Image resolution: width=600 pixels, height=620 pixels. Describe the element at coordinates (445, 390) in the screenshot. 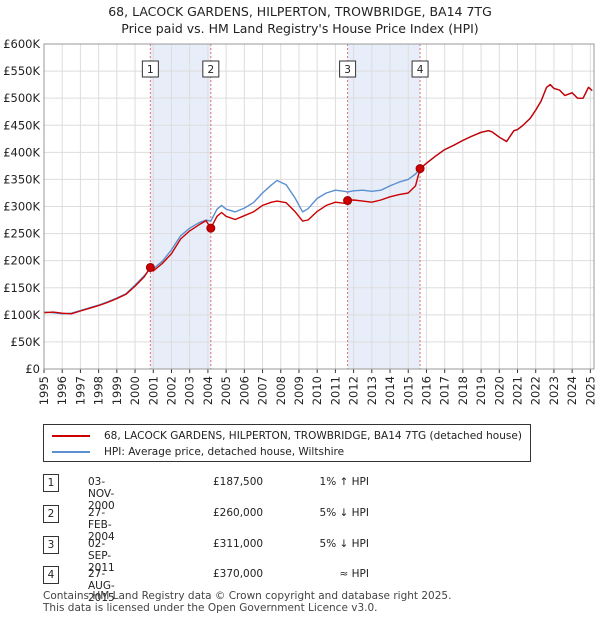

I see `x-tick-label: 2017` at that location.